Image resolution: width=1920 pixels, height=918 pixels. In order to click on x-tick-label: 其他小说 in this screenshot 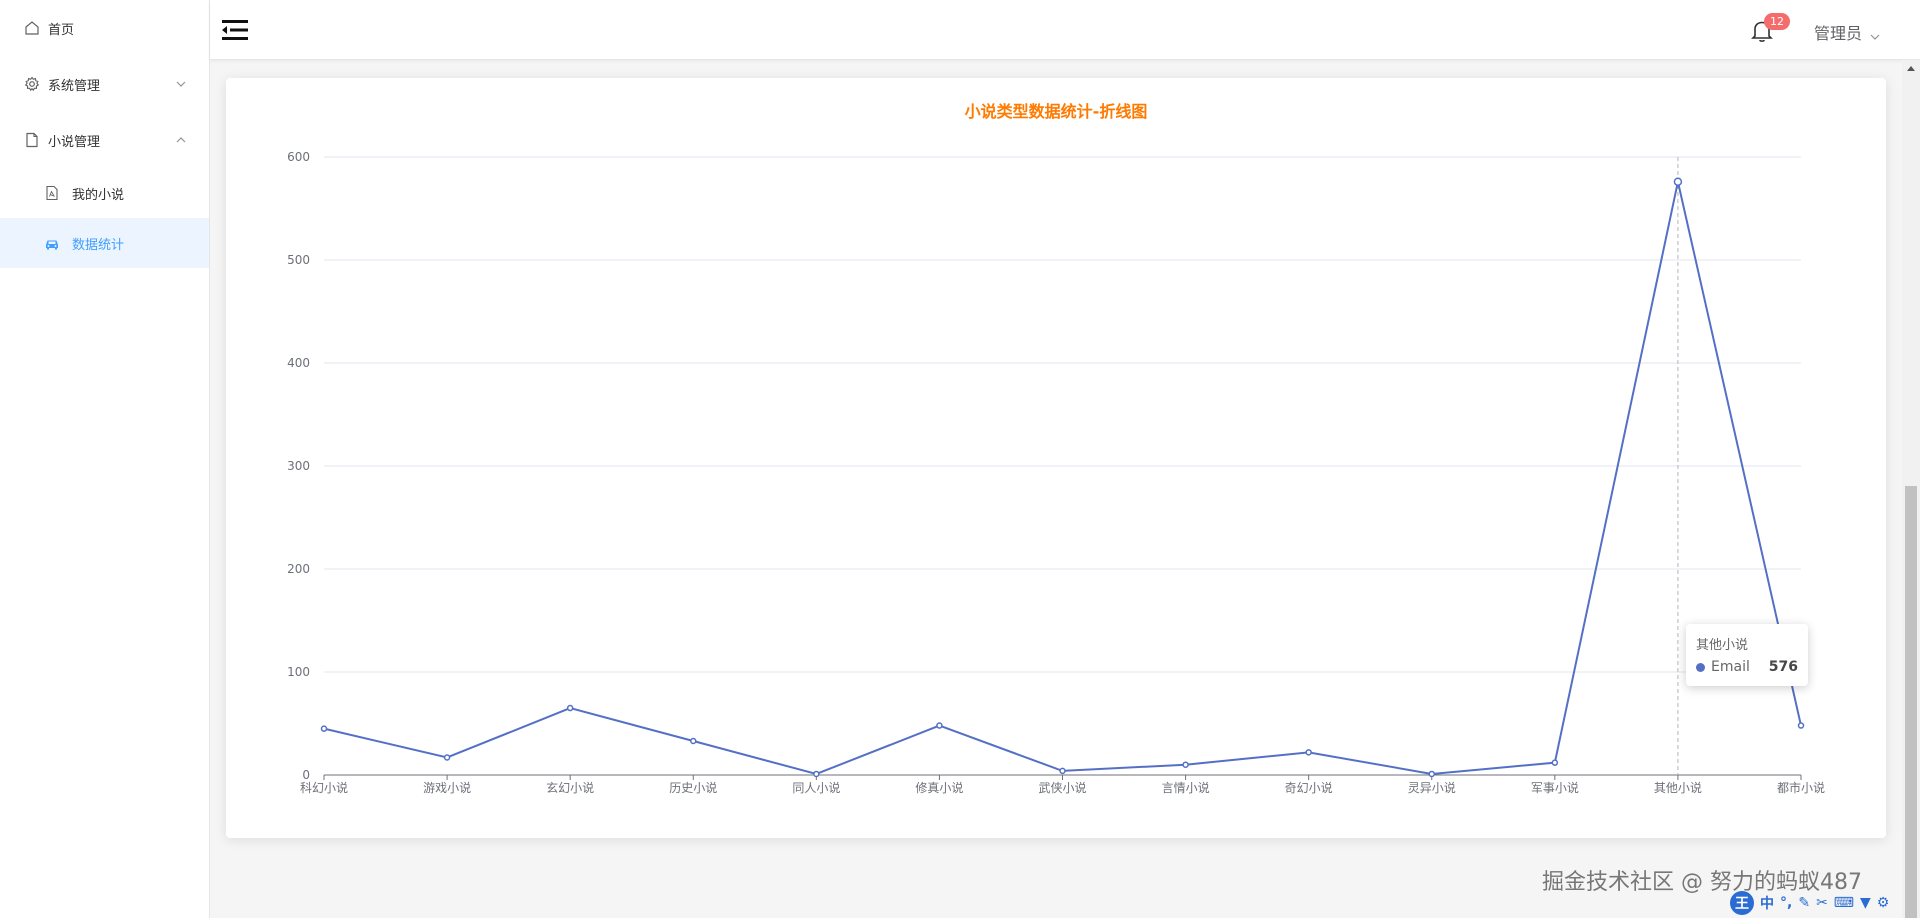, I will do `click(1678, 787)`.